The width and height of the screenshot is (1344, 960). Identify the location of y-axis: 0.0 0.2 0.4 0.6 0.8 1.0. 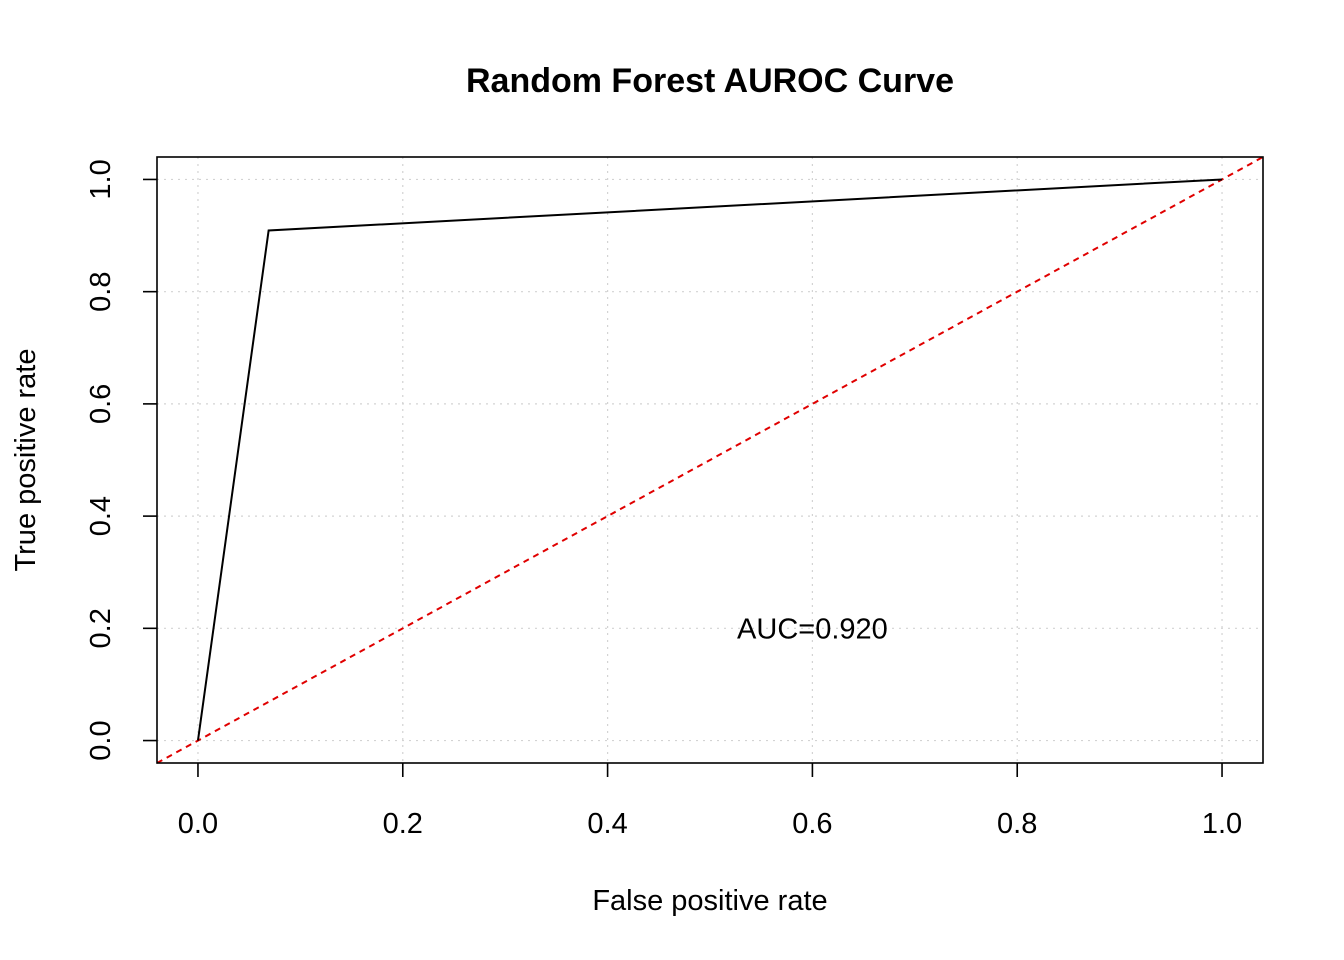
(121, 460).